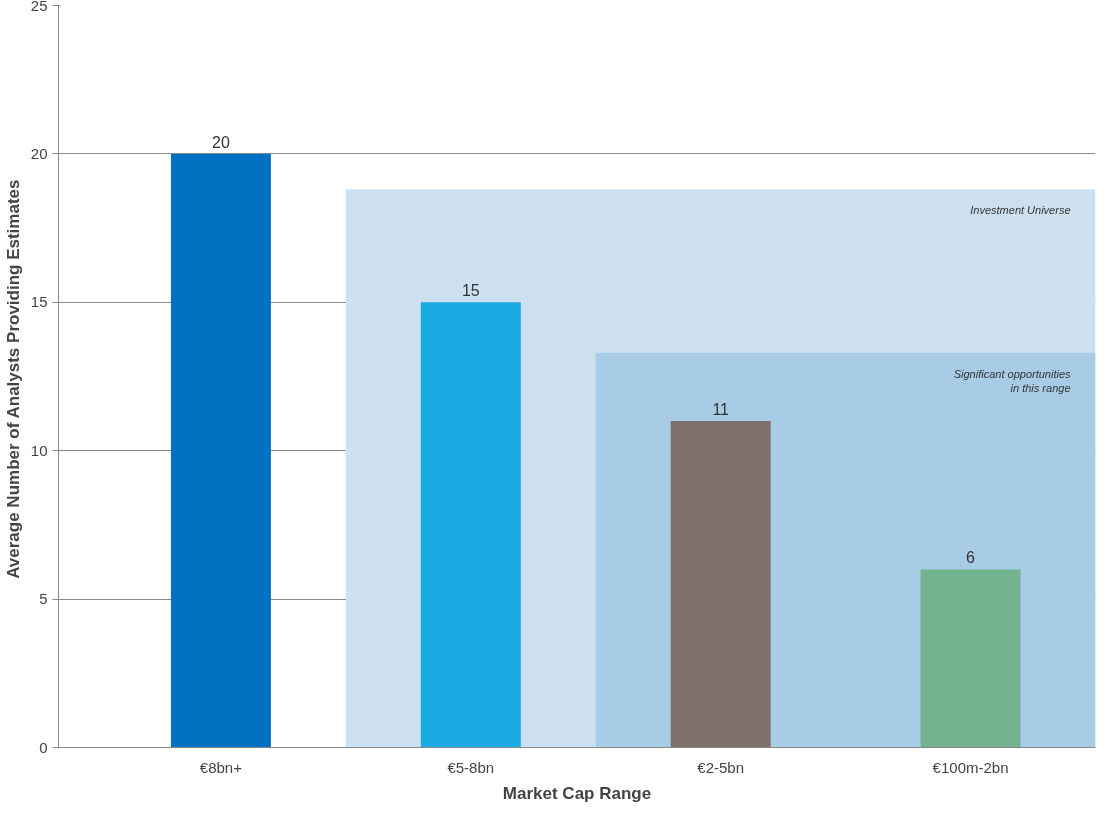  What do you see at coordinates (971, 558) in the screenshot?
I see `data-label: 6` at bounding box center [971, 558].